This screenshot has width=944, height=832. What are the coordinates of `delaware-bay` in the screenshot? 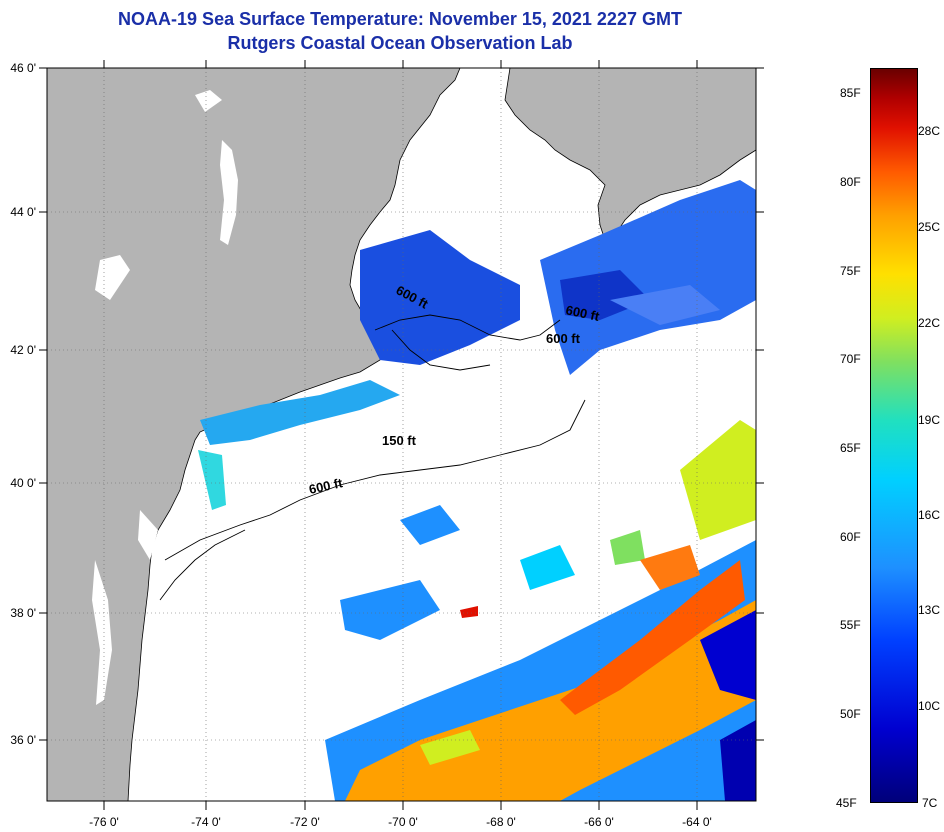 It's located at (148, 535).